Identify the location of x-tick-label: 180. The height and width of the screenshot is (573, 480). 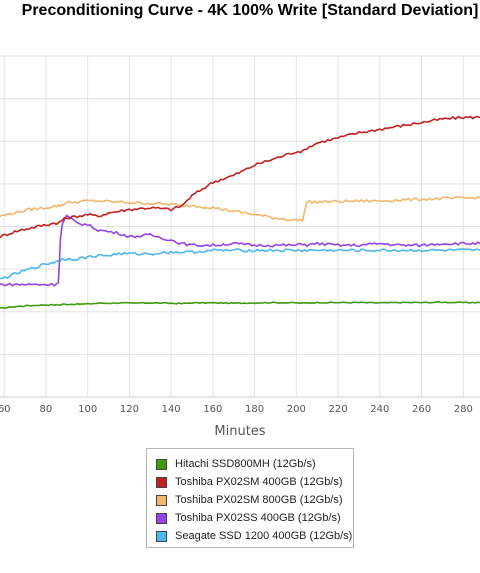
(254, 409).